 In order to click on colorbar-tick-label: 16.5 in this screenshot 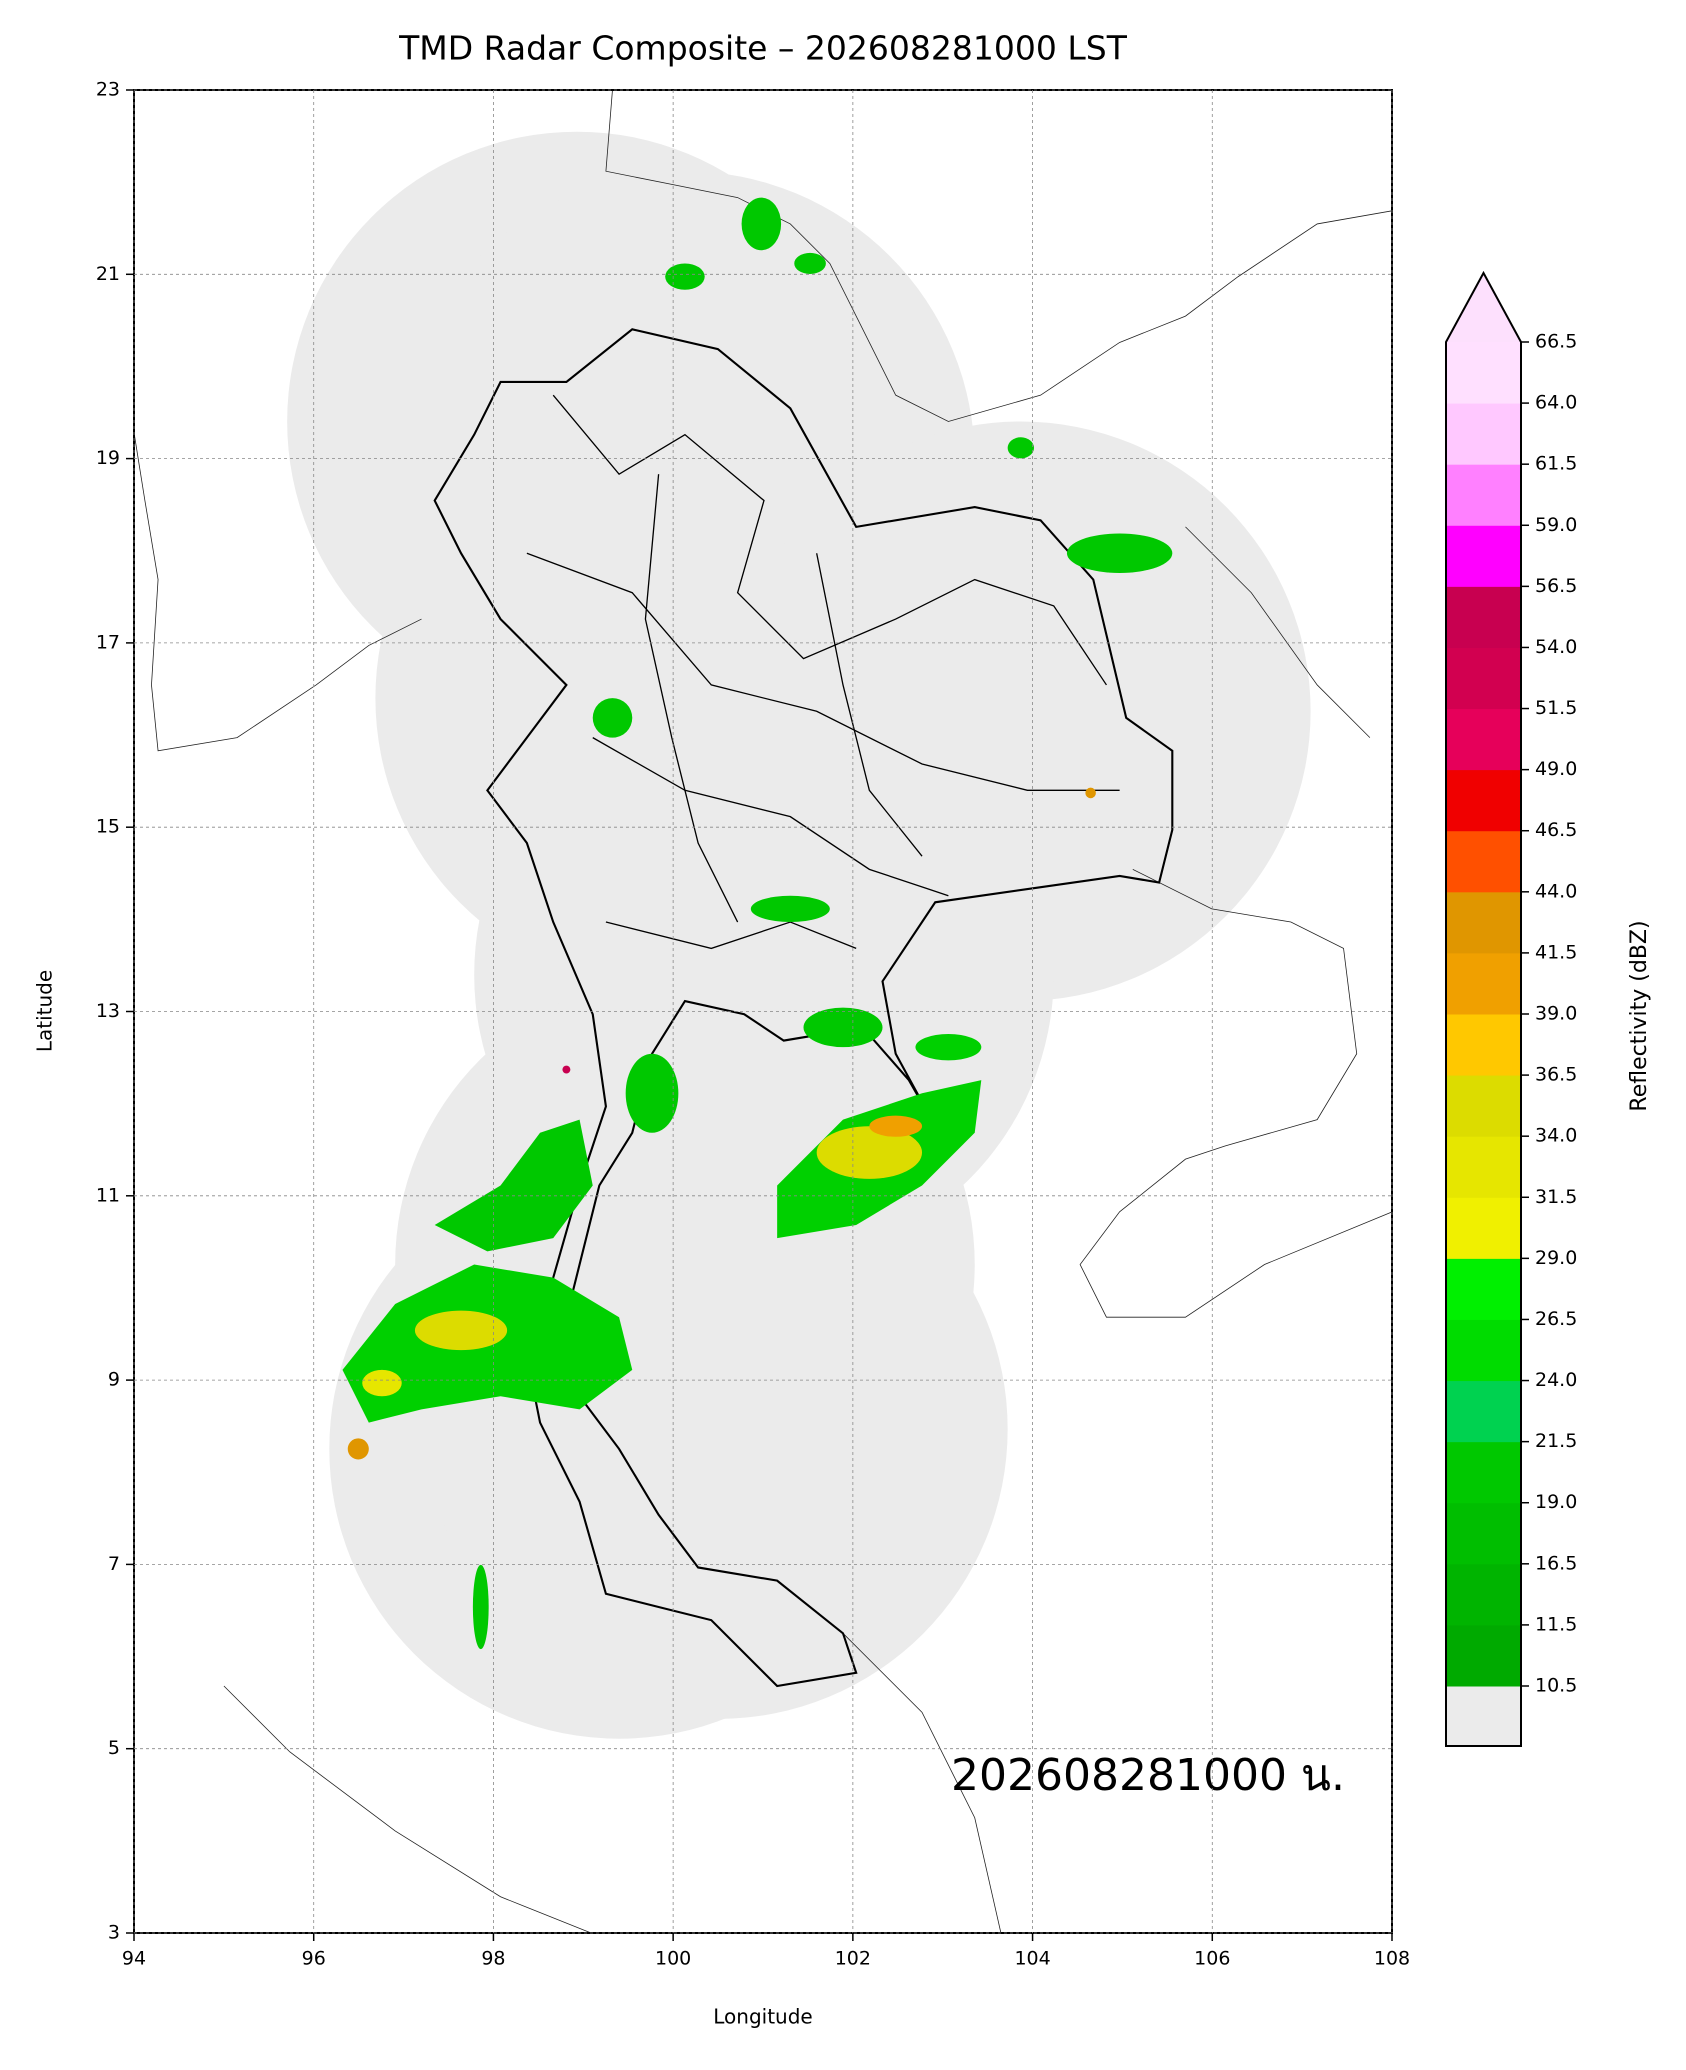, I will do `click(1556, 1563)`.